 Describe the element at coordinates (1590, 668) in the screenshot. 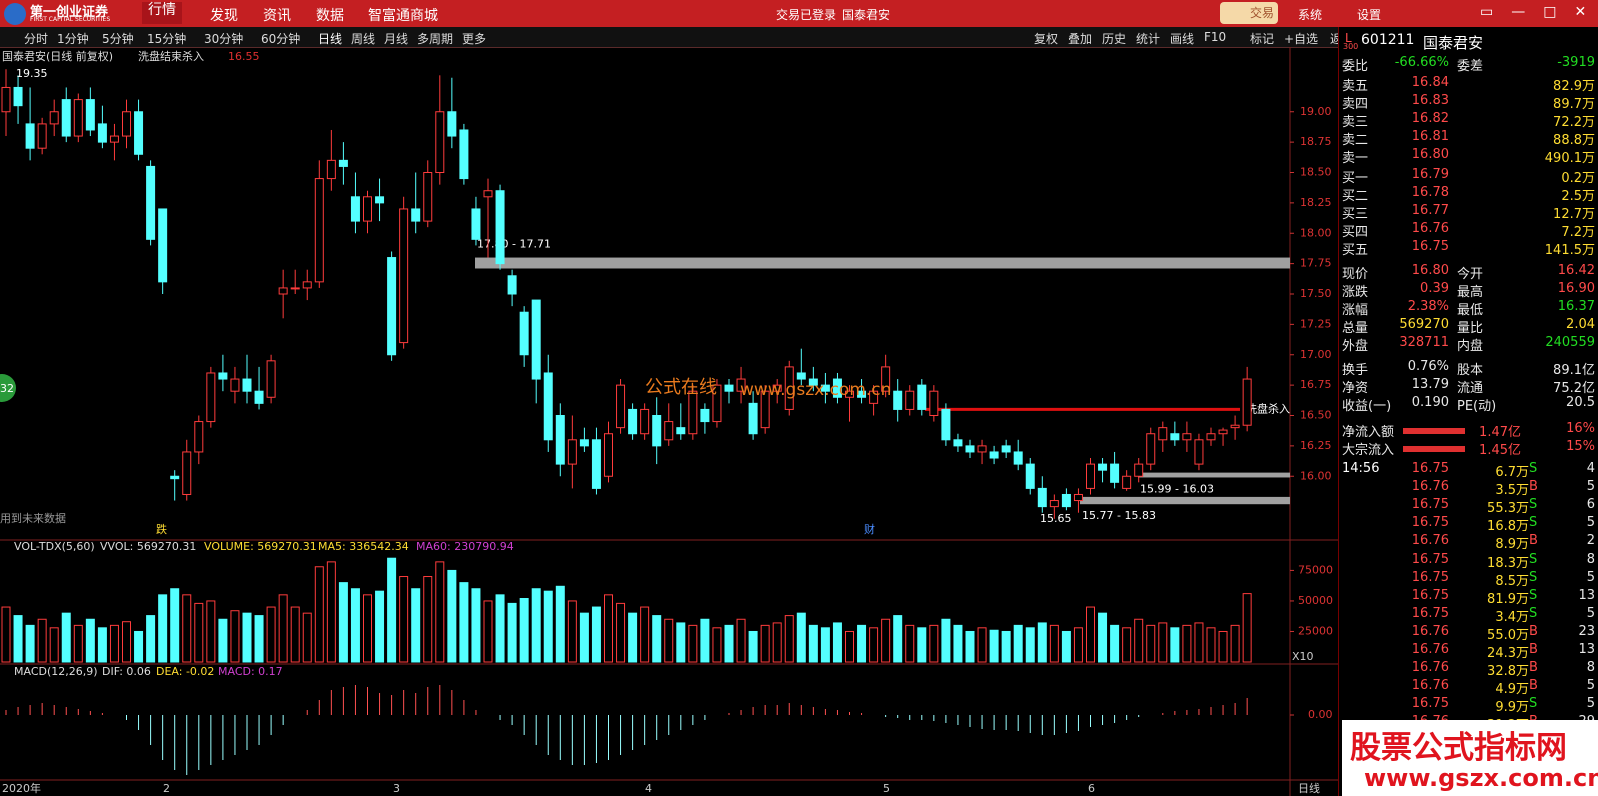

I see `quote-cell: 8` at that location.